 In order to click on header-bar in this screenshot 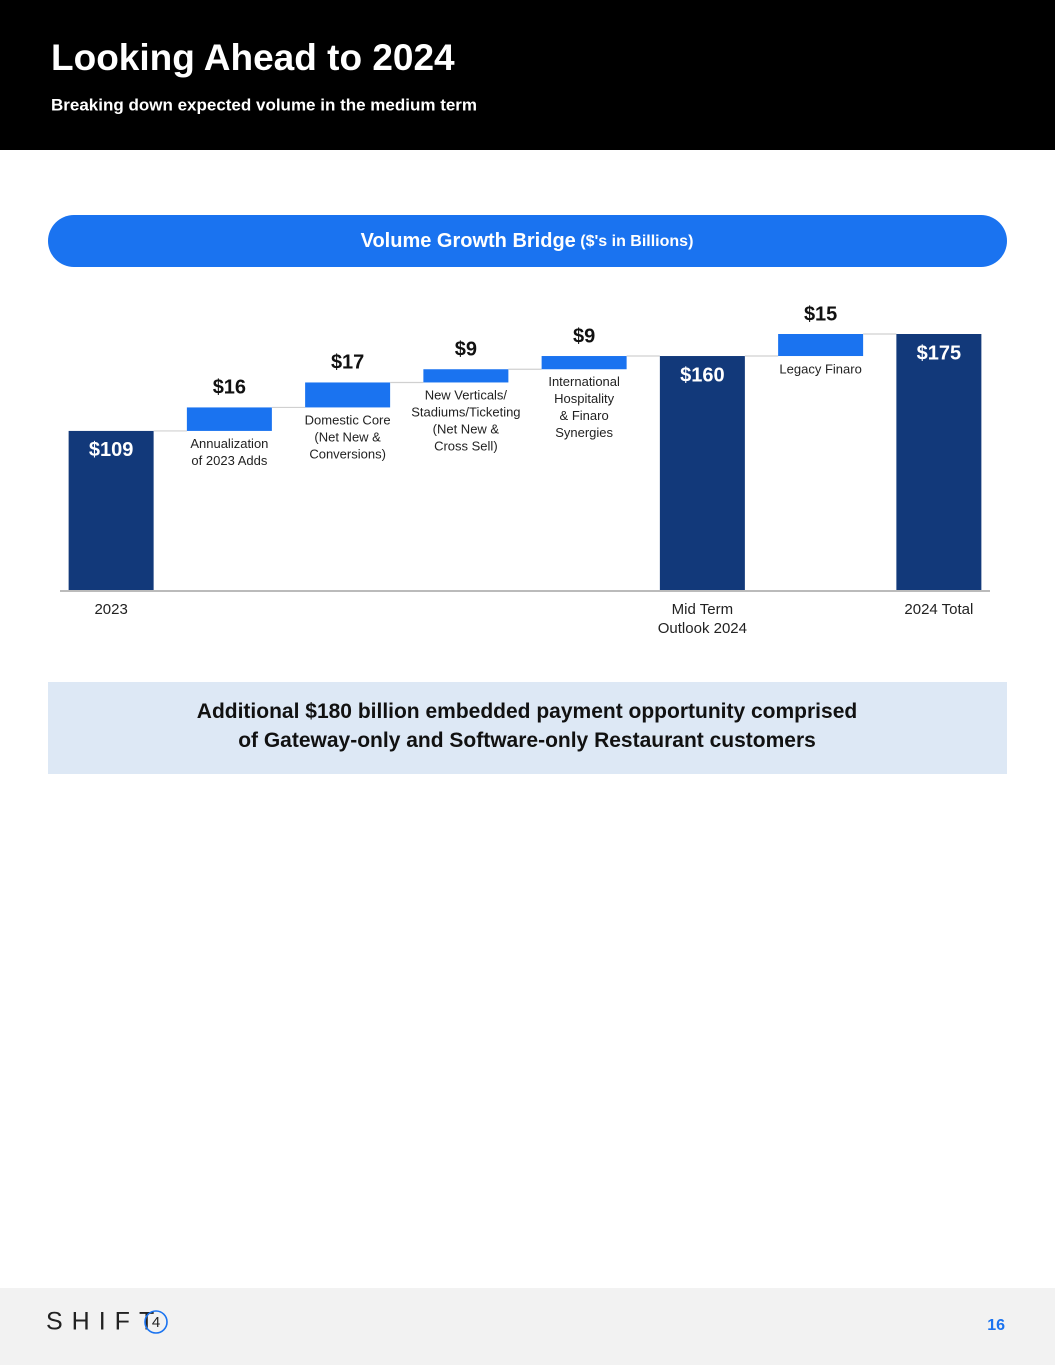, I will do `click(527, 75)`.